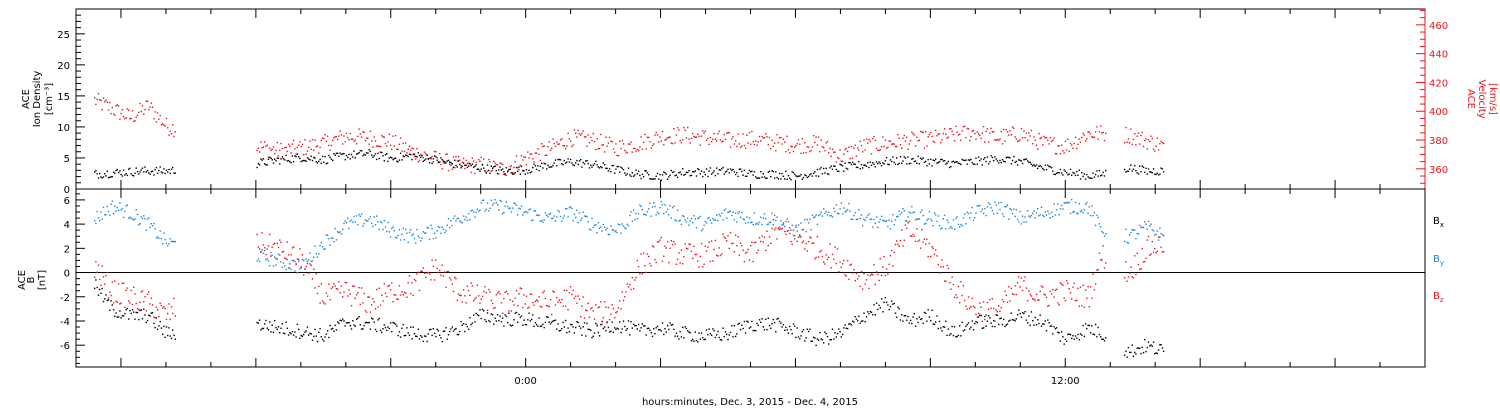 The height and width of the screenshot is (410, 1500). What do you see at coordinates (629, 135) in the screenshot?
I see `velocity-series` at bounding box center [629, 135].